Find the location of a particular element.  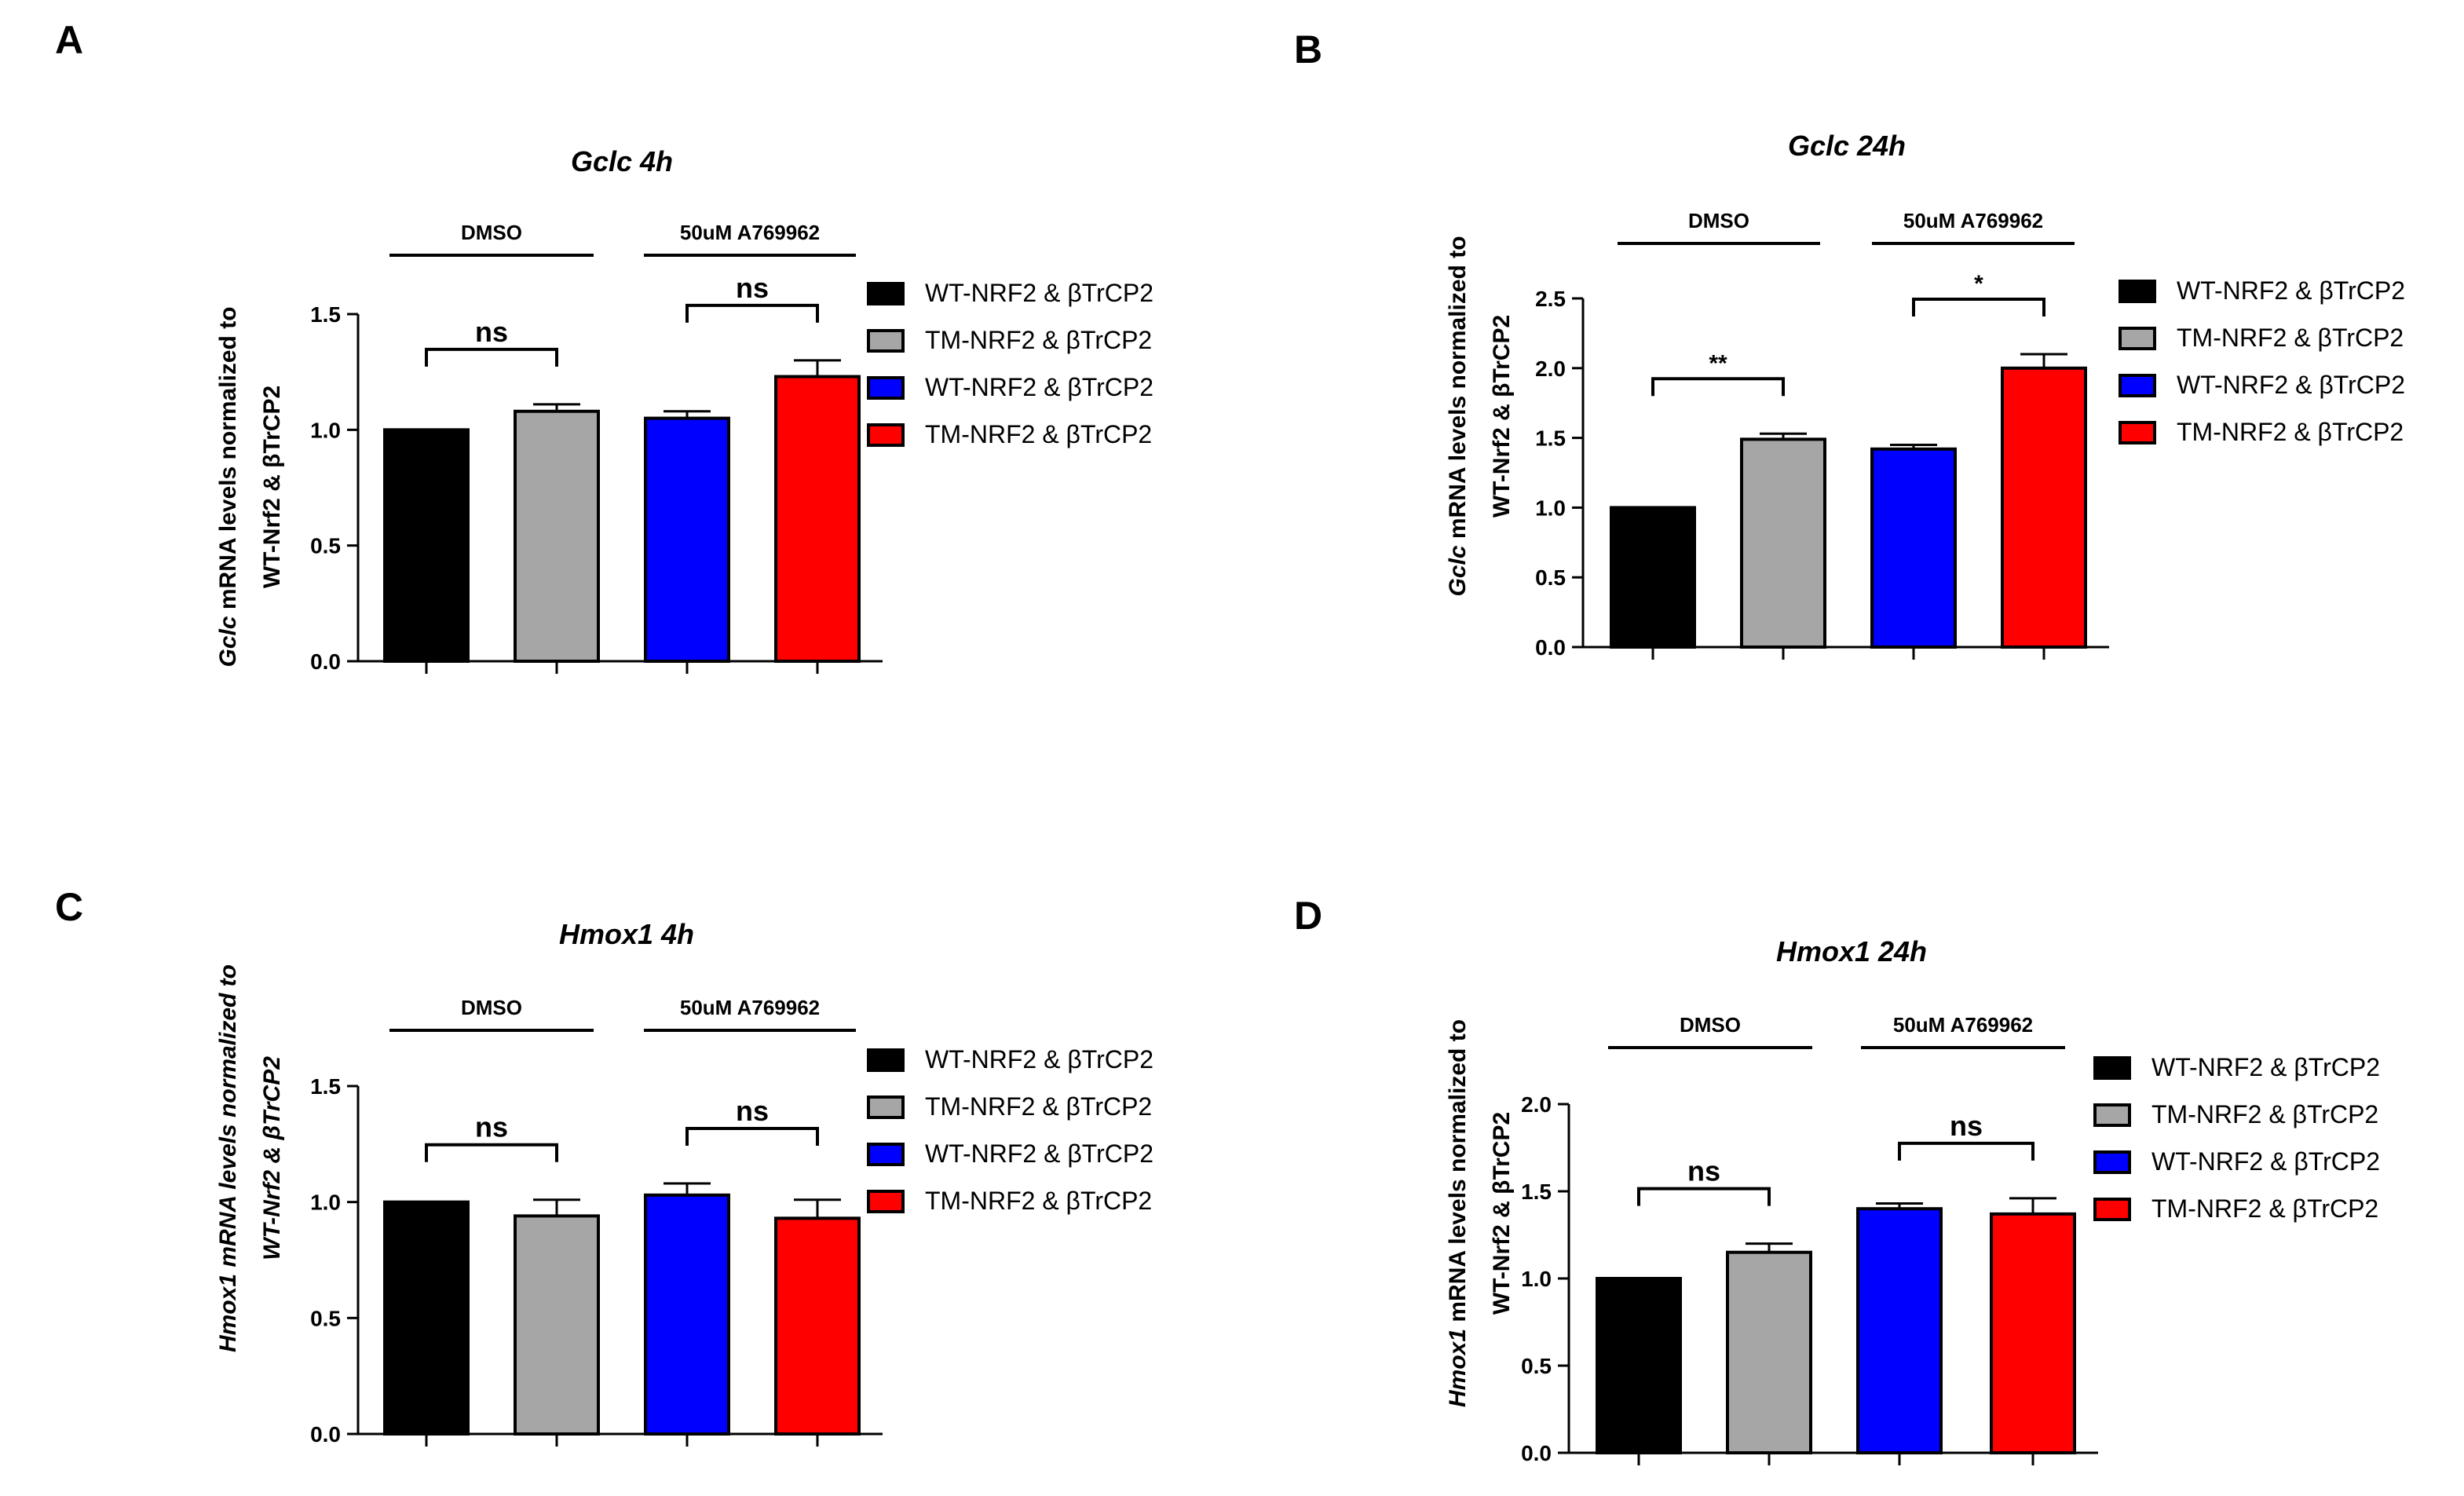

chart-title: Gclc 4h is located at coordinates (622, 161).